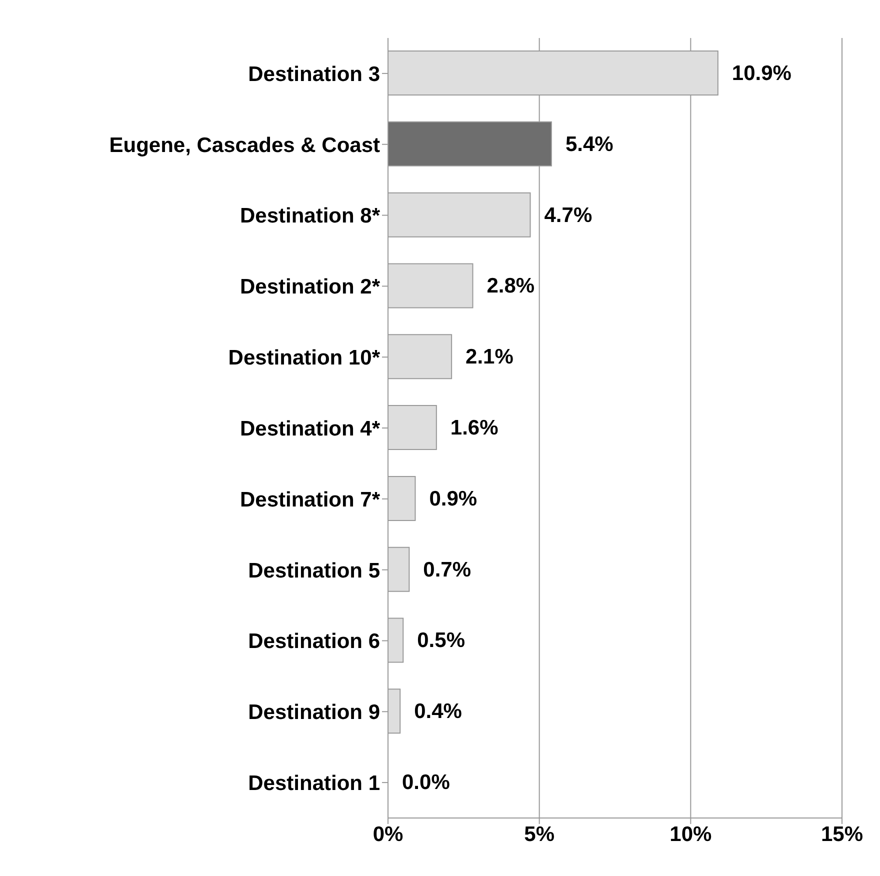 This screenshot has width=880, height=876. What do you see at coordinates (314, 783) in the screenshot?
I see `y-tick-label: Destination 1` at bounding box center [314, 783].